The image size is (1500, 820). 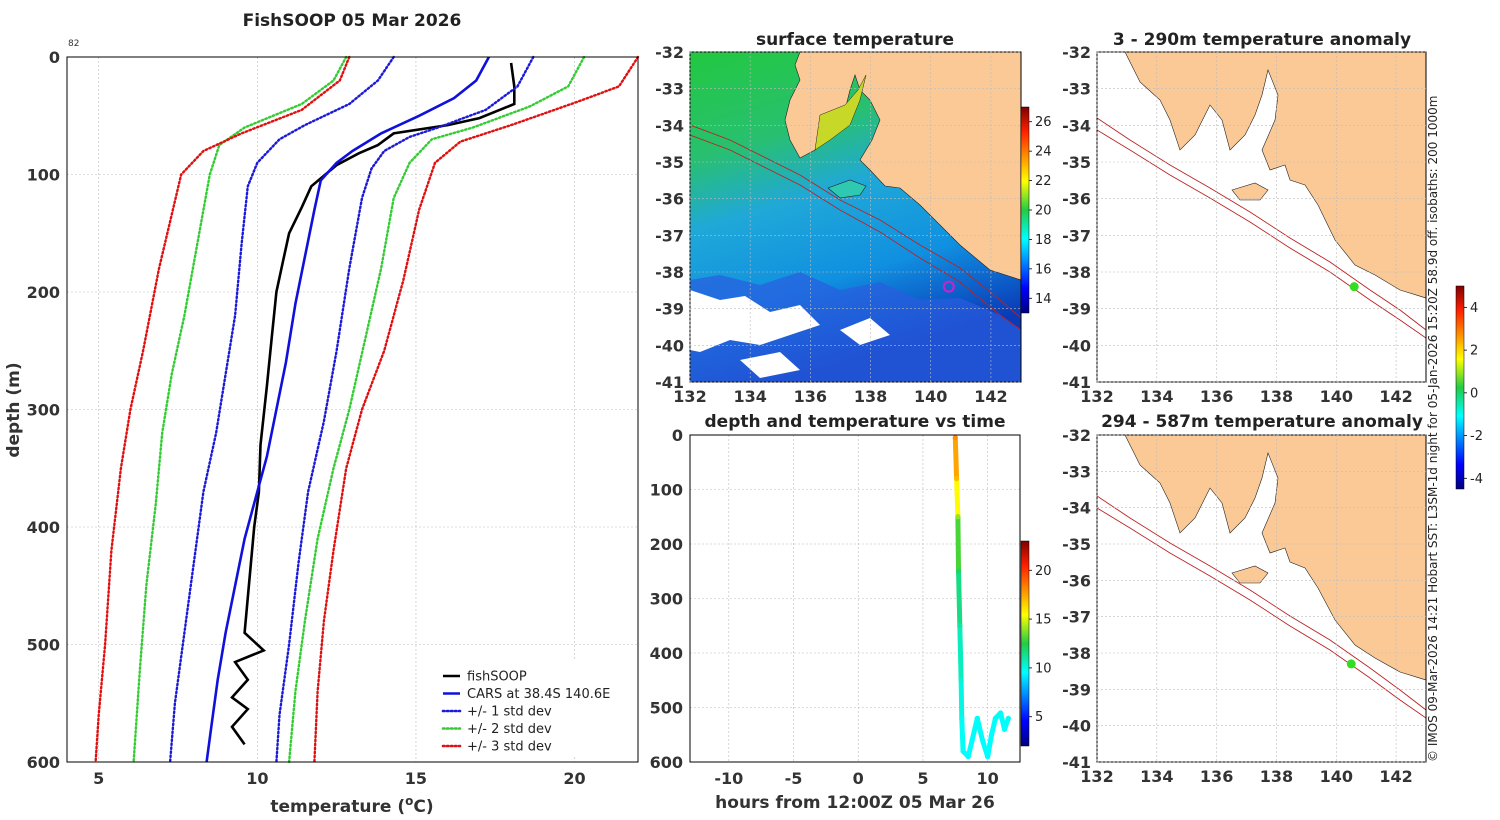 What do you see at coordinates (669, 125) in the screenshot?
I see `sst-lat-label: -34` at bounding box center [669, 125].